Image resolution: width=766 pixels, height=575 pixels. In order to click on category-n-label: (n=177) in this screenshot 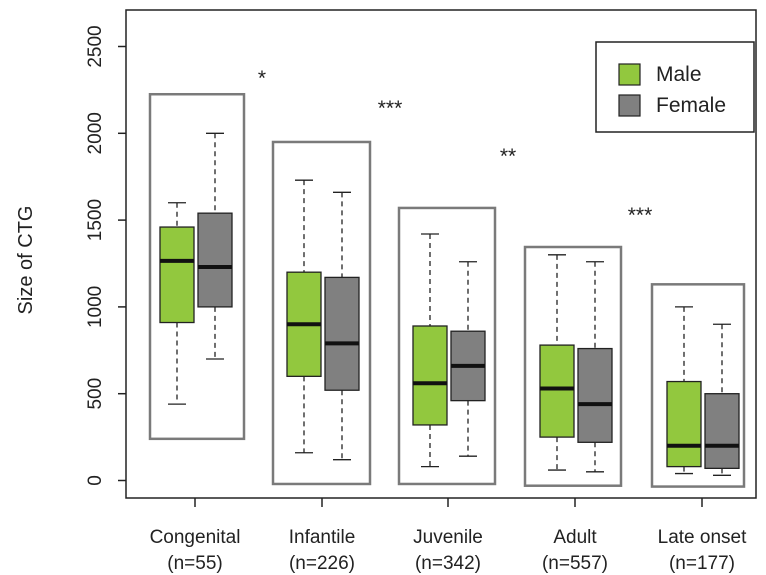, I will do `click(702, 563)`.